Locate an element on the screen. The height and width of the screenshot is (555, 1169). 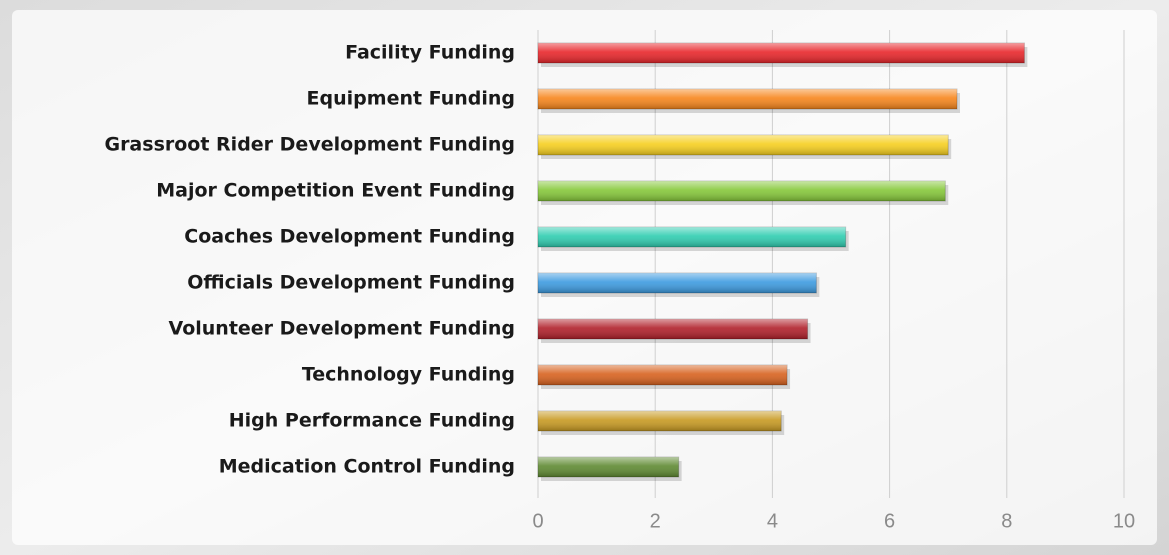
y-tick-label: Volunteer Development Funding is located at coordinates (342, 329).